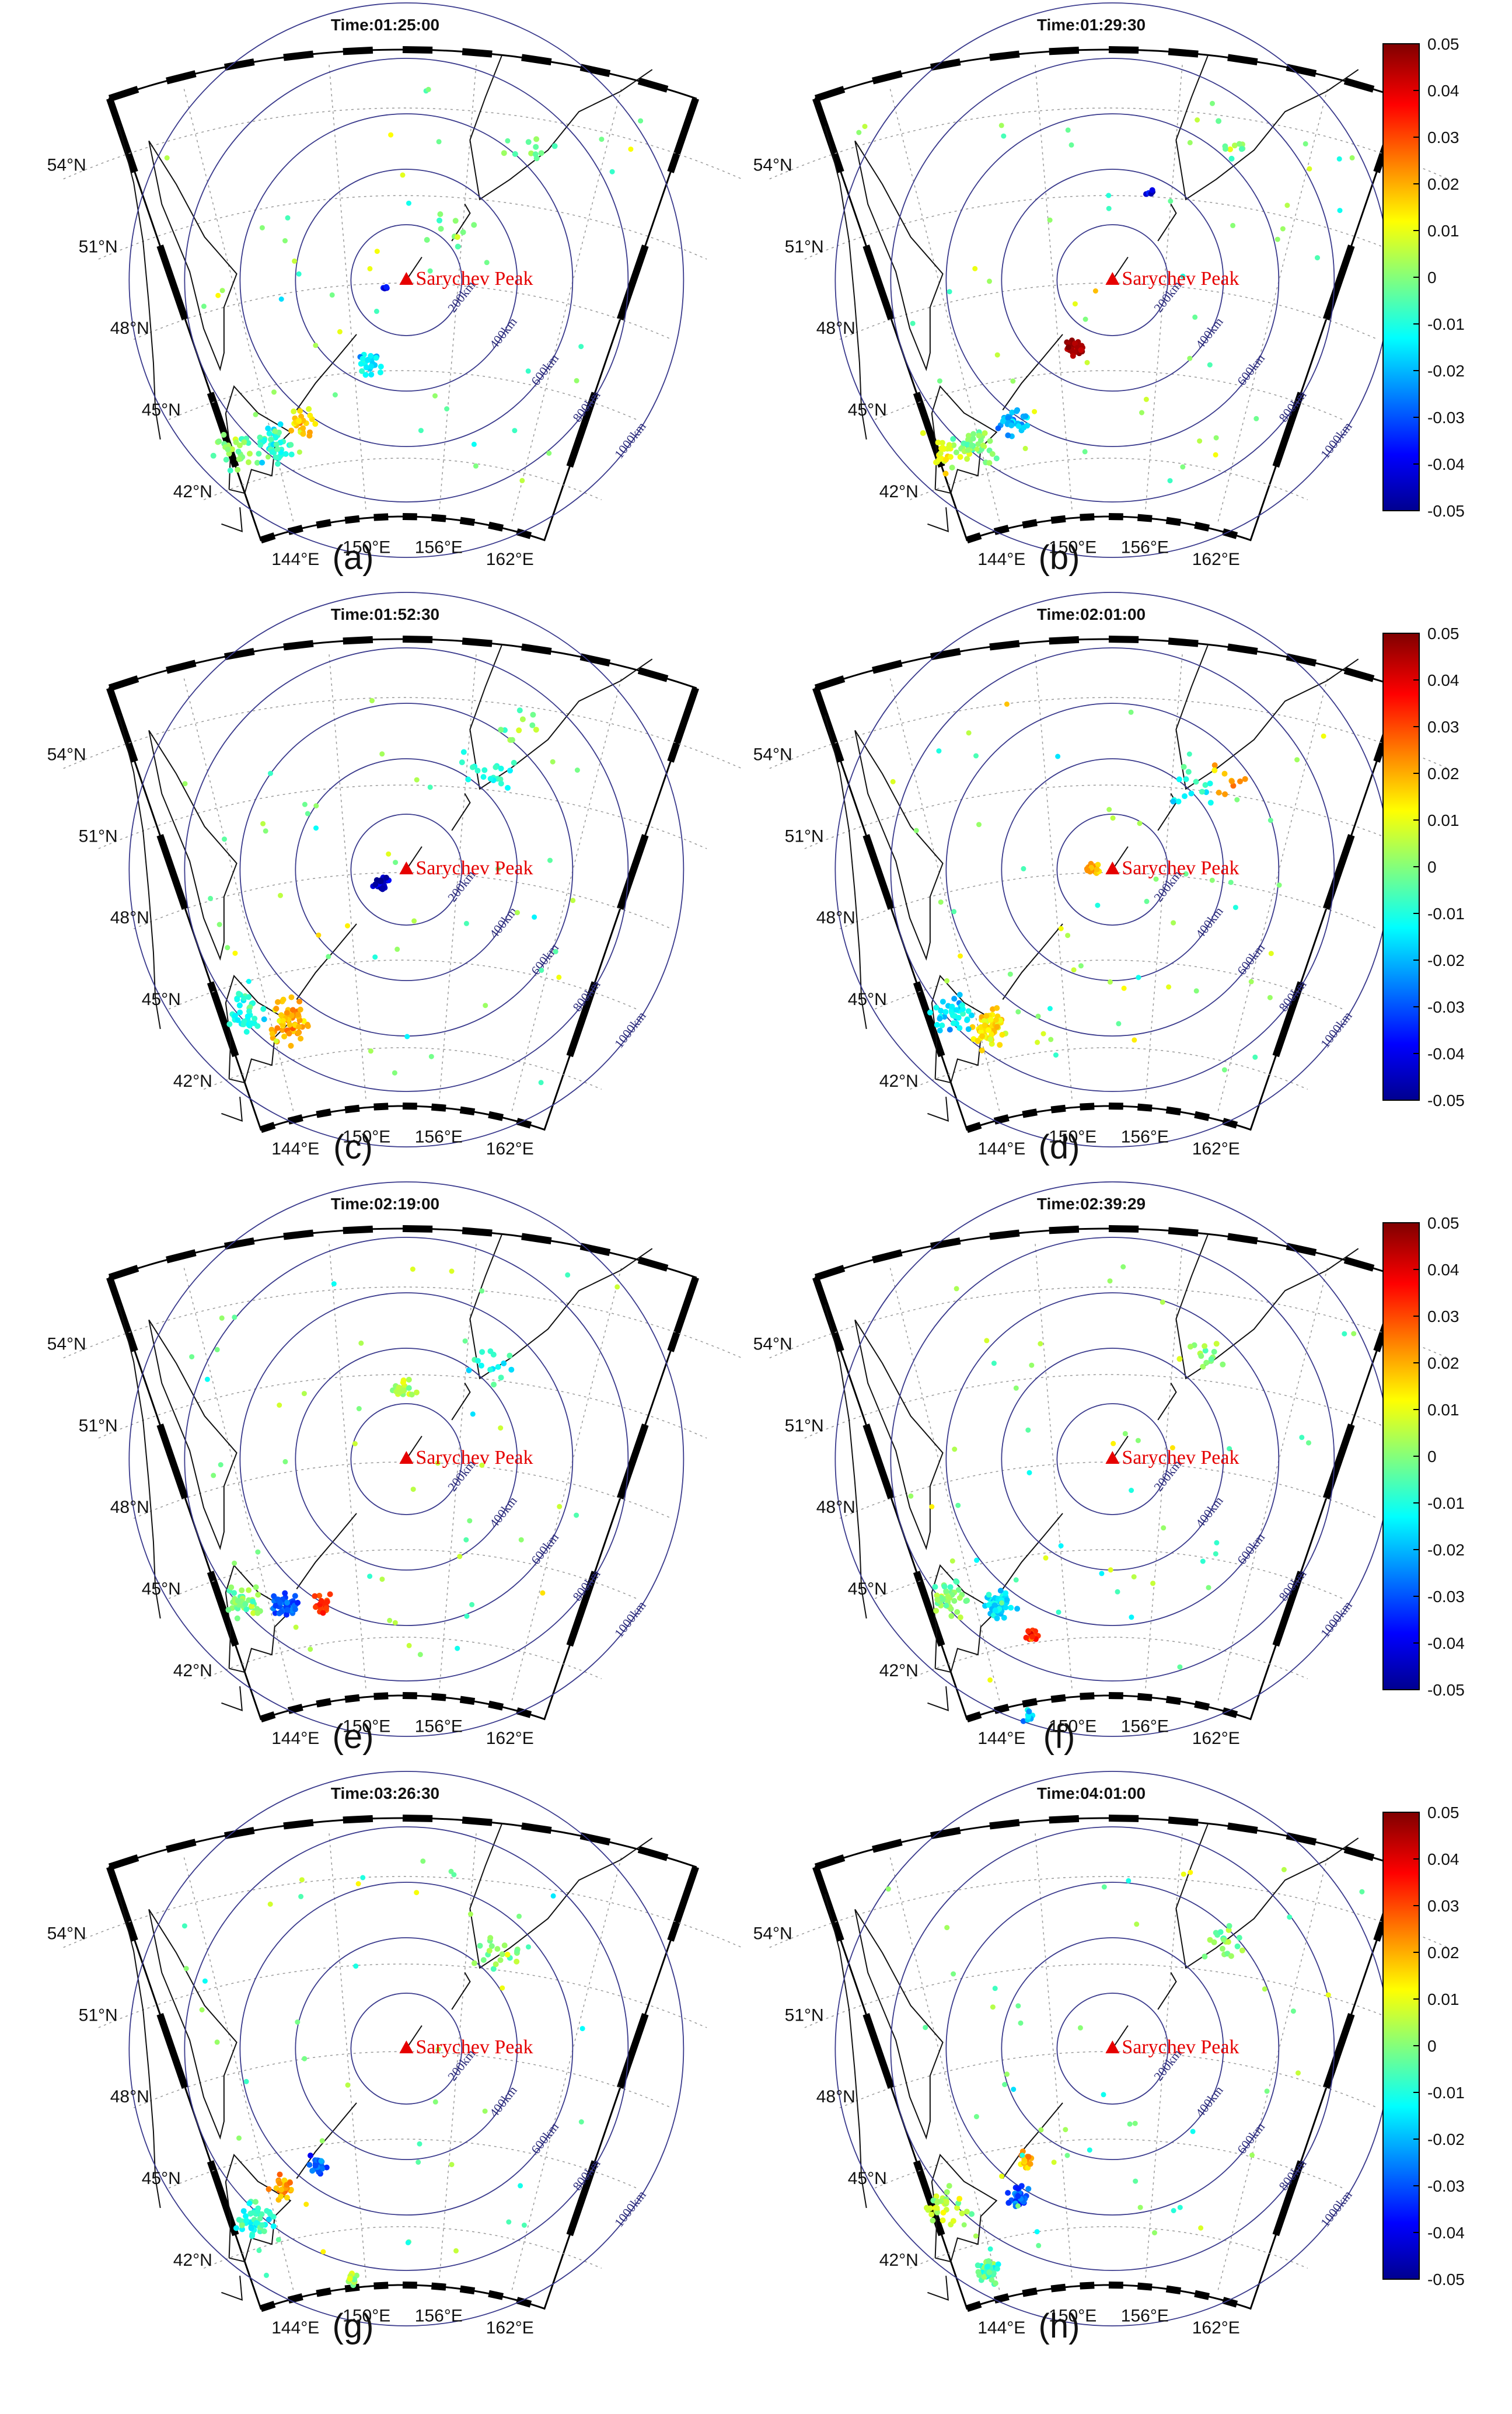  What do you see at coordinates (867, 2178) in the screenshot?
I see `lat-label: 45°N` at bounding box center [867, 2178].